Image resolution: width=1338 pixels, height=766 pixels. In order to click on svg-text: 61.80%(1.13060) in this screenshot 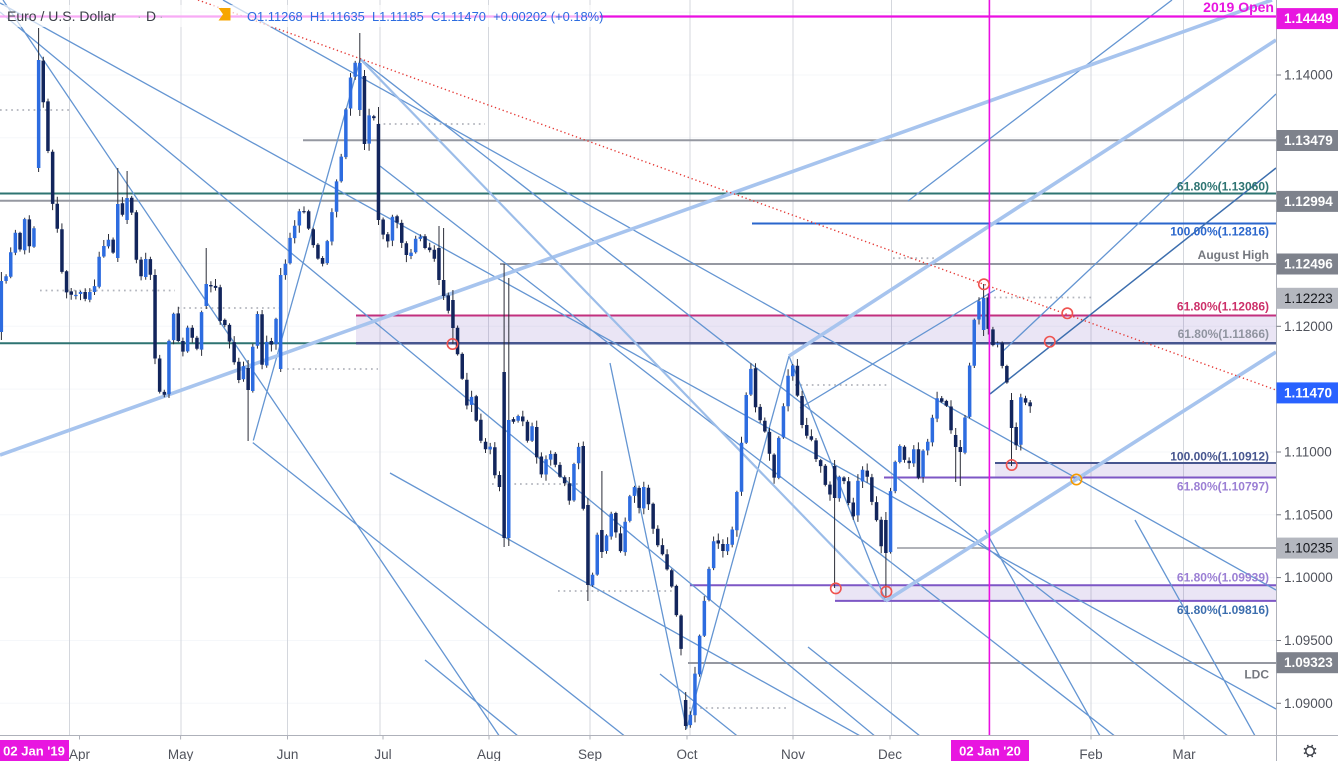, I will do `click(1223, 187)`.